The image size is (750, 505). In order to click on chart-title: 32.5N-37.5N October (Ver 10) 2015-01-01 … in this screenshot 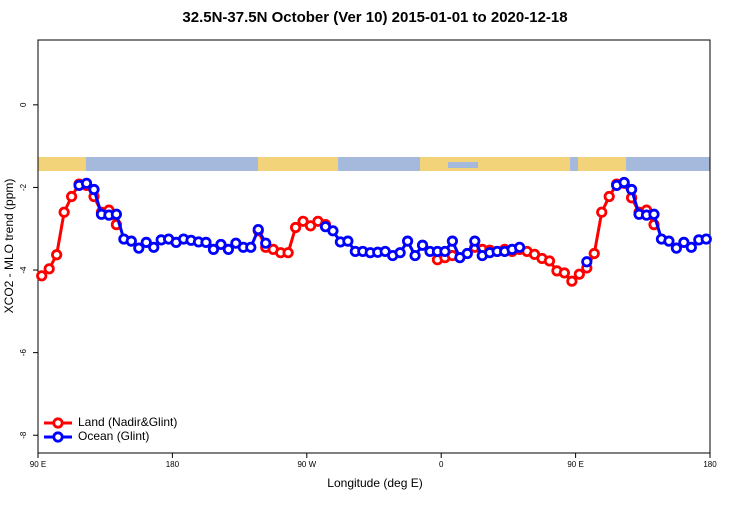, I will do `click(374, 17)`.